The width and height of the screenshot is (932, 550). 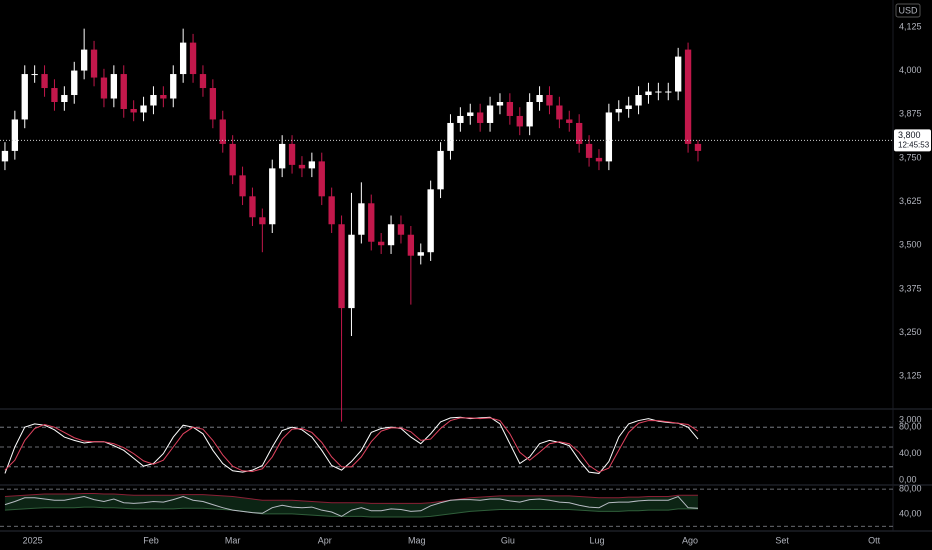 I want to click on x-tick-label: Lug, so click(x=596, y=540).